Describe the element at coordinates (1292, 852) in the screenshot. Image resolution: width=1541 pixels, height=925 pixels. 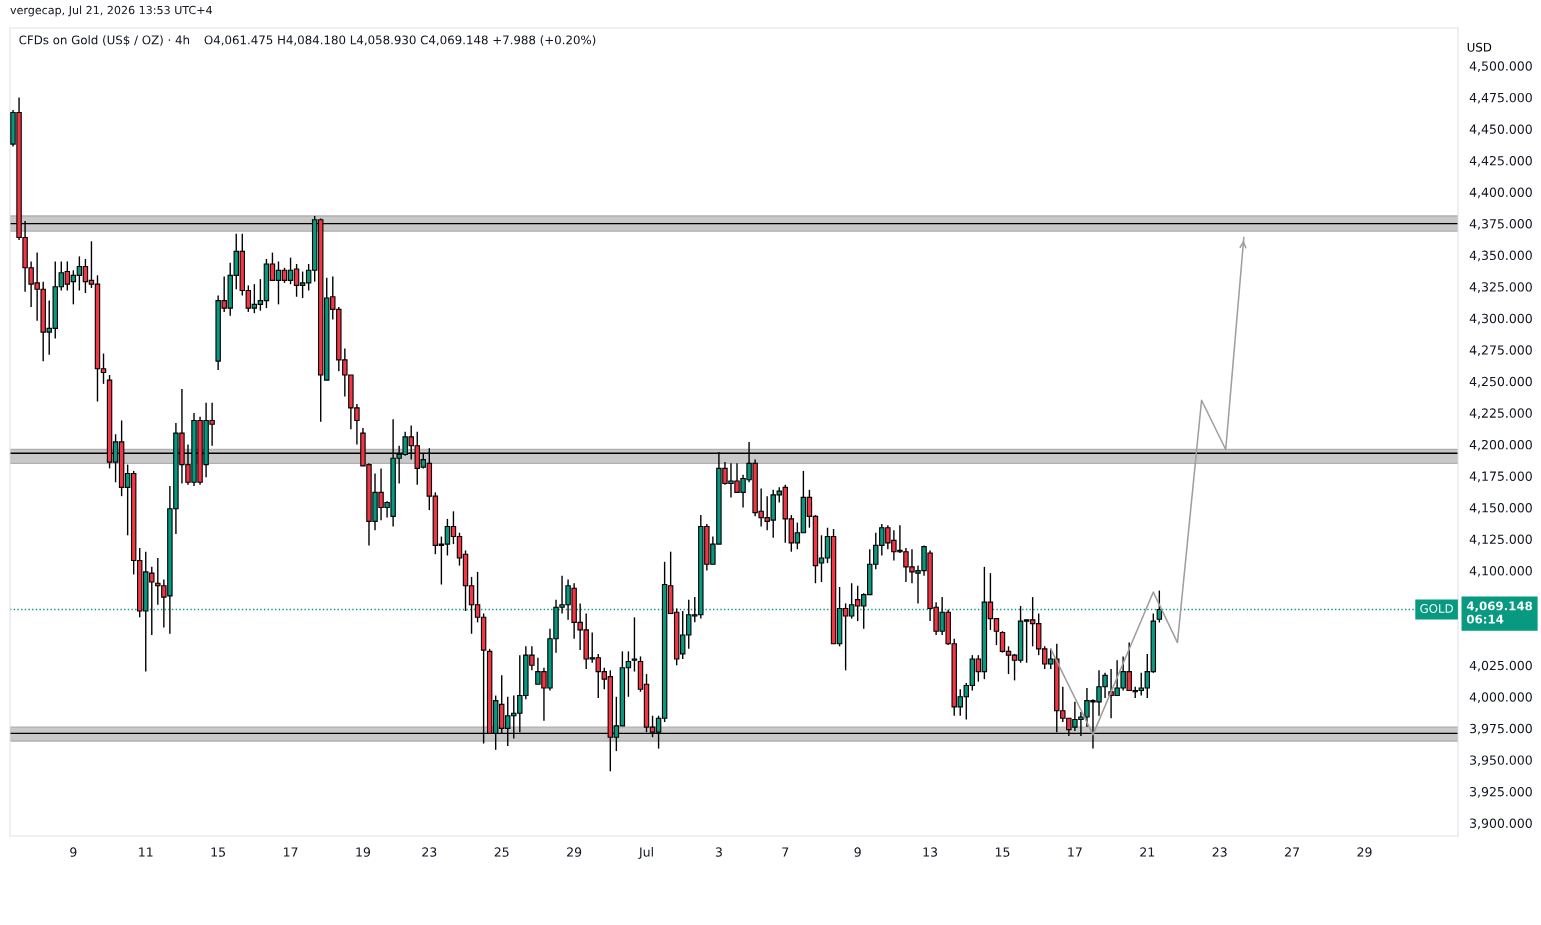
I see `x-tick-label: 27` at that location.